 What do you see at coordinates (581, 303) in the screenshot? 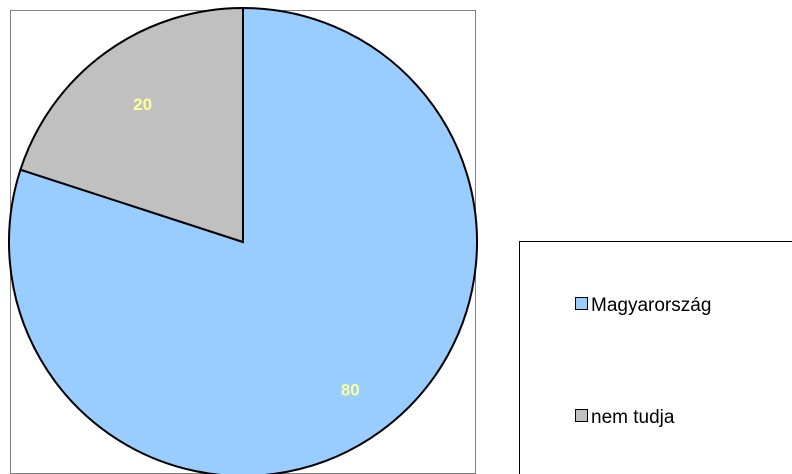
I see `legend-swatch-magyarorszag` at bounding box center [581, 303].